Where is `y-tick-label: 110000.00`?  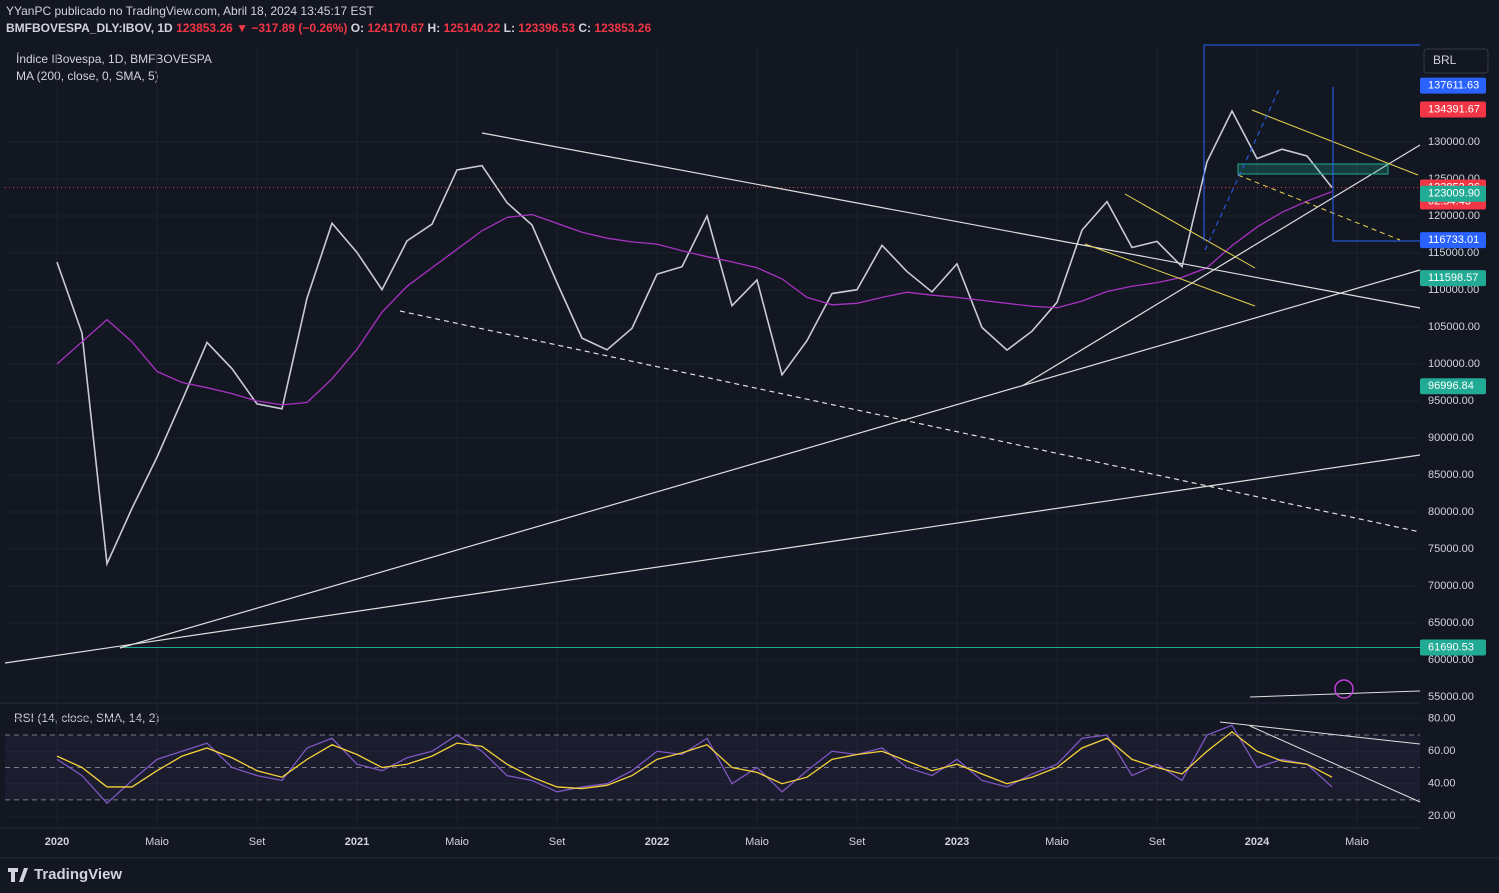
y-tick-label: 110000.00 is located at coordinates (1453, 290).